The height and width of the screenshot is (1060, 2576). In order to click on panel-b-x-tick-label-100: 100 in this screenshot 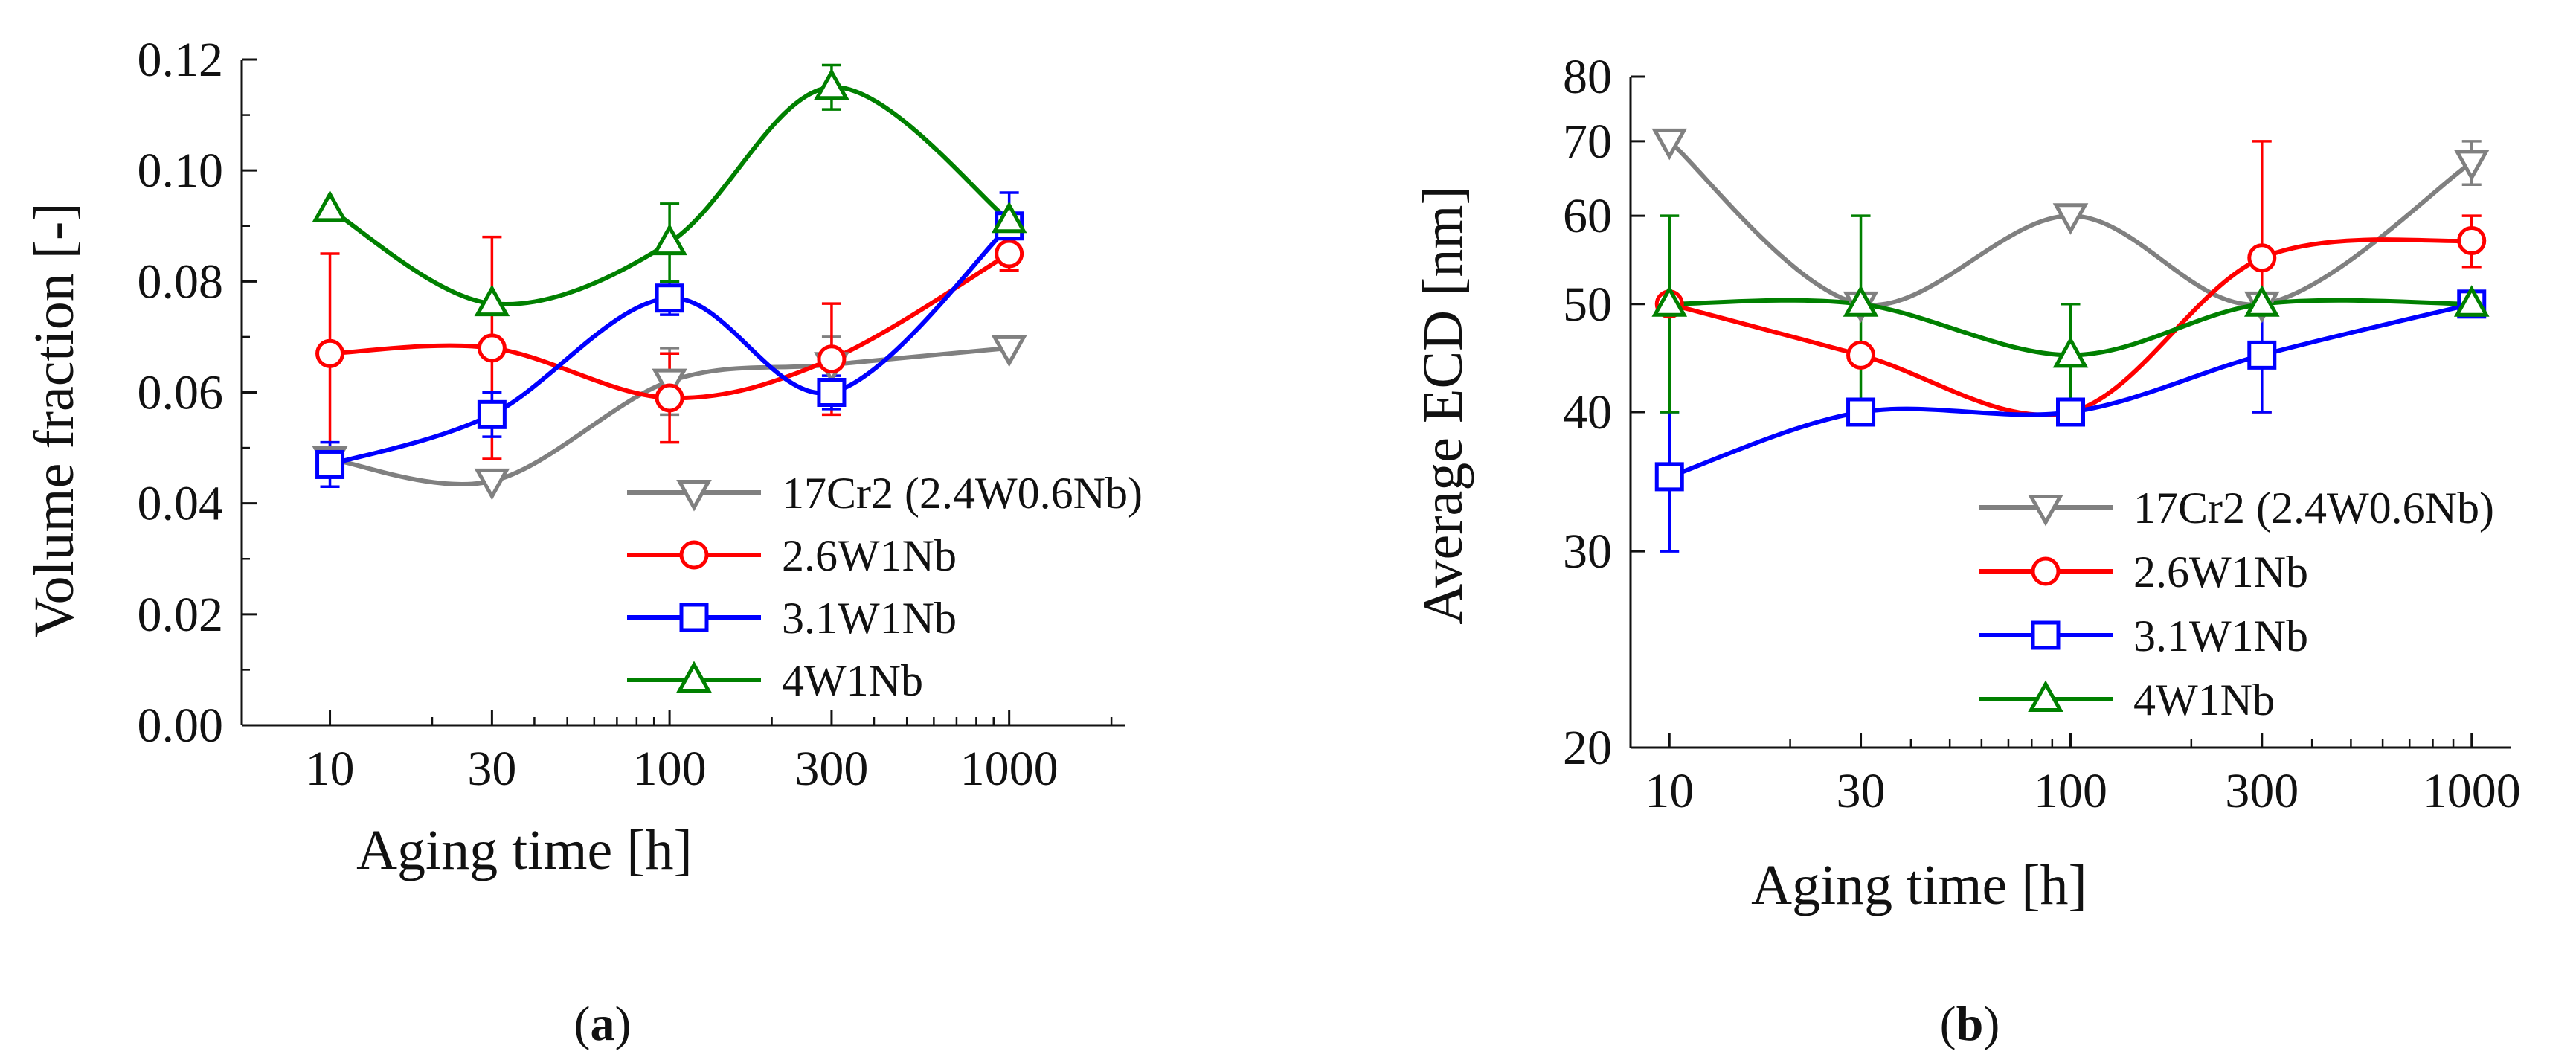, I will do `click(2070, 791)`.